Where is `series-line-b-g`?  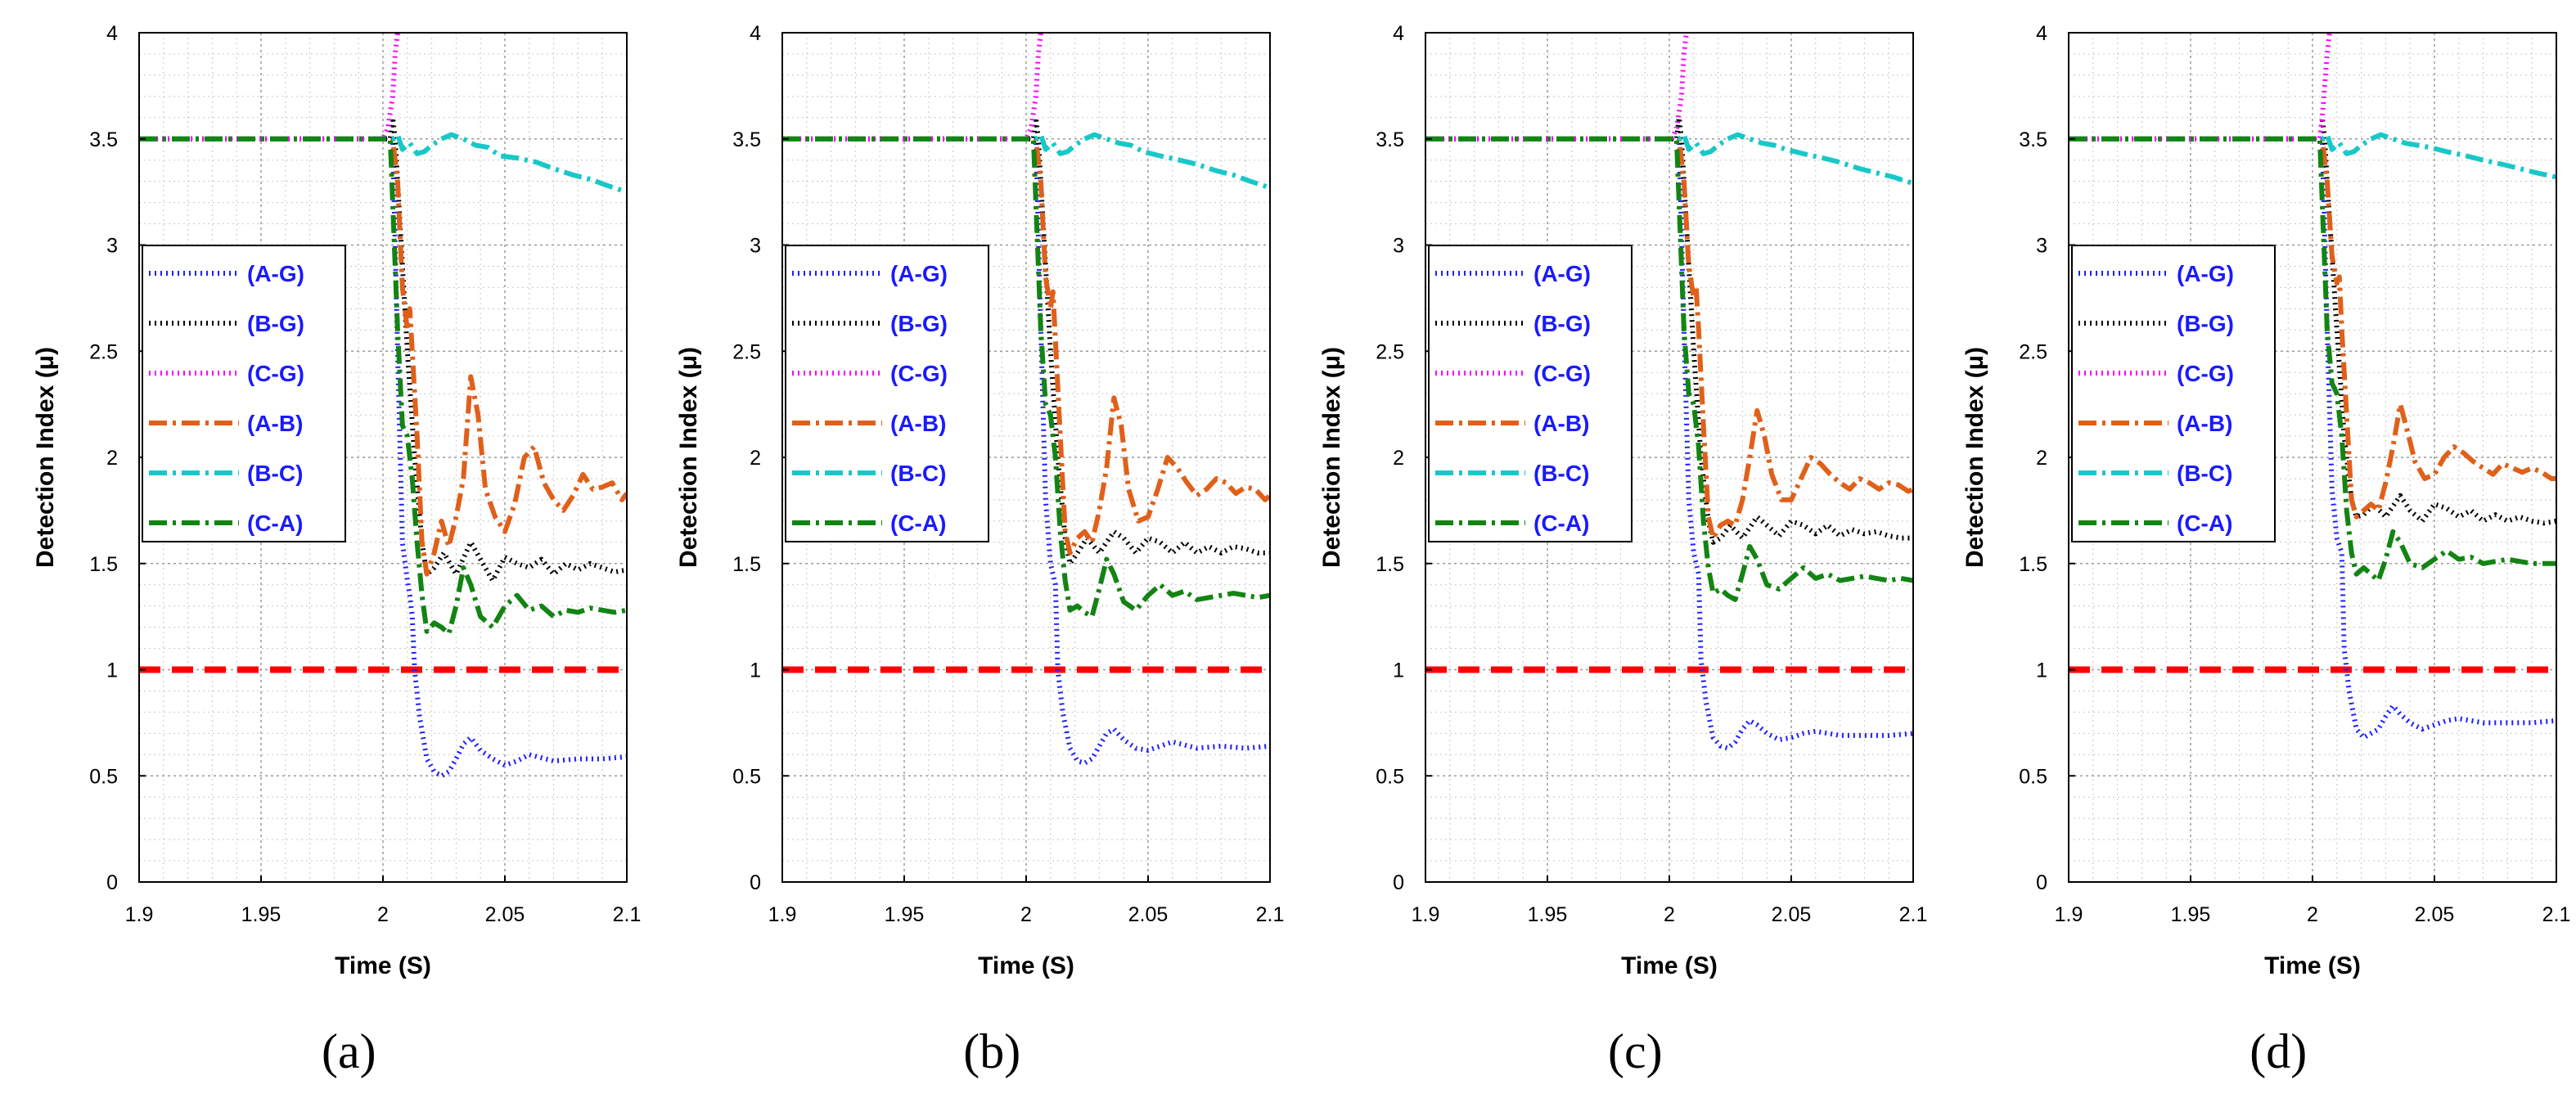 series-line-b-g is located at coordinates (383, 349).